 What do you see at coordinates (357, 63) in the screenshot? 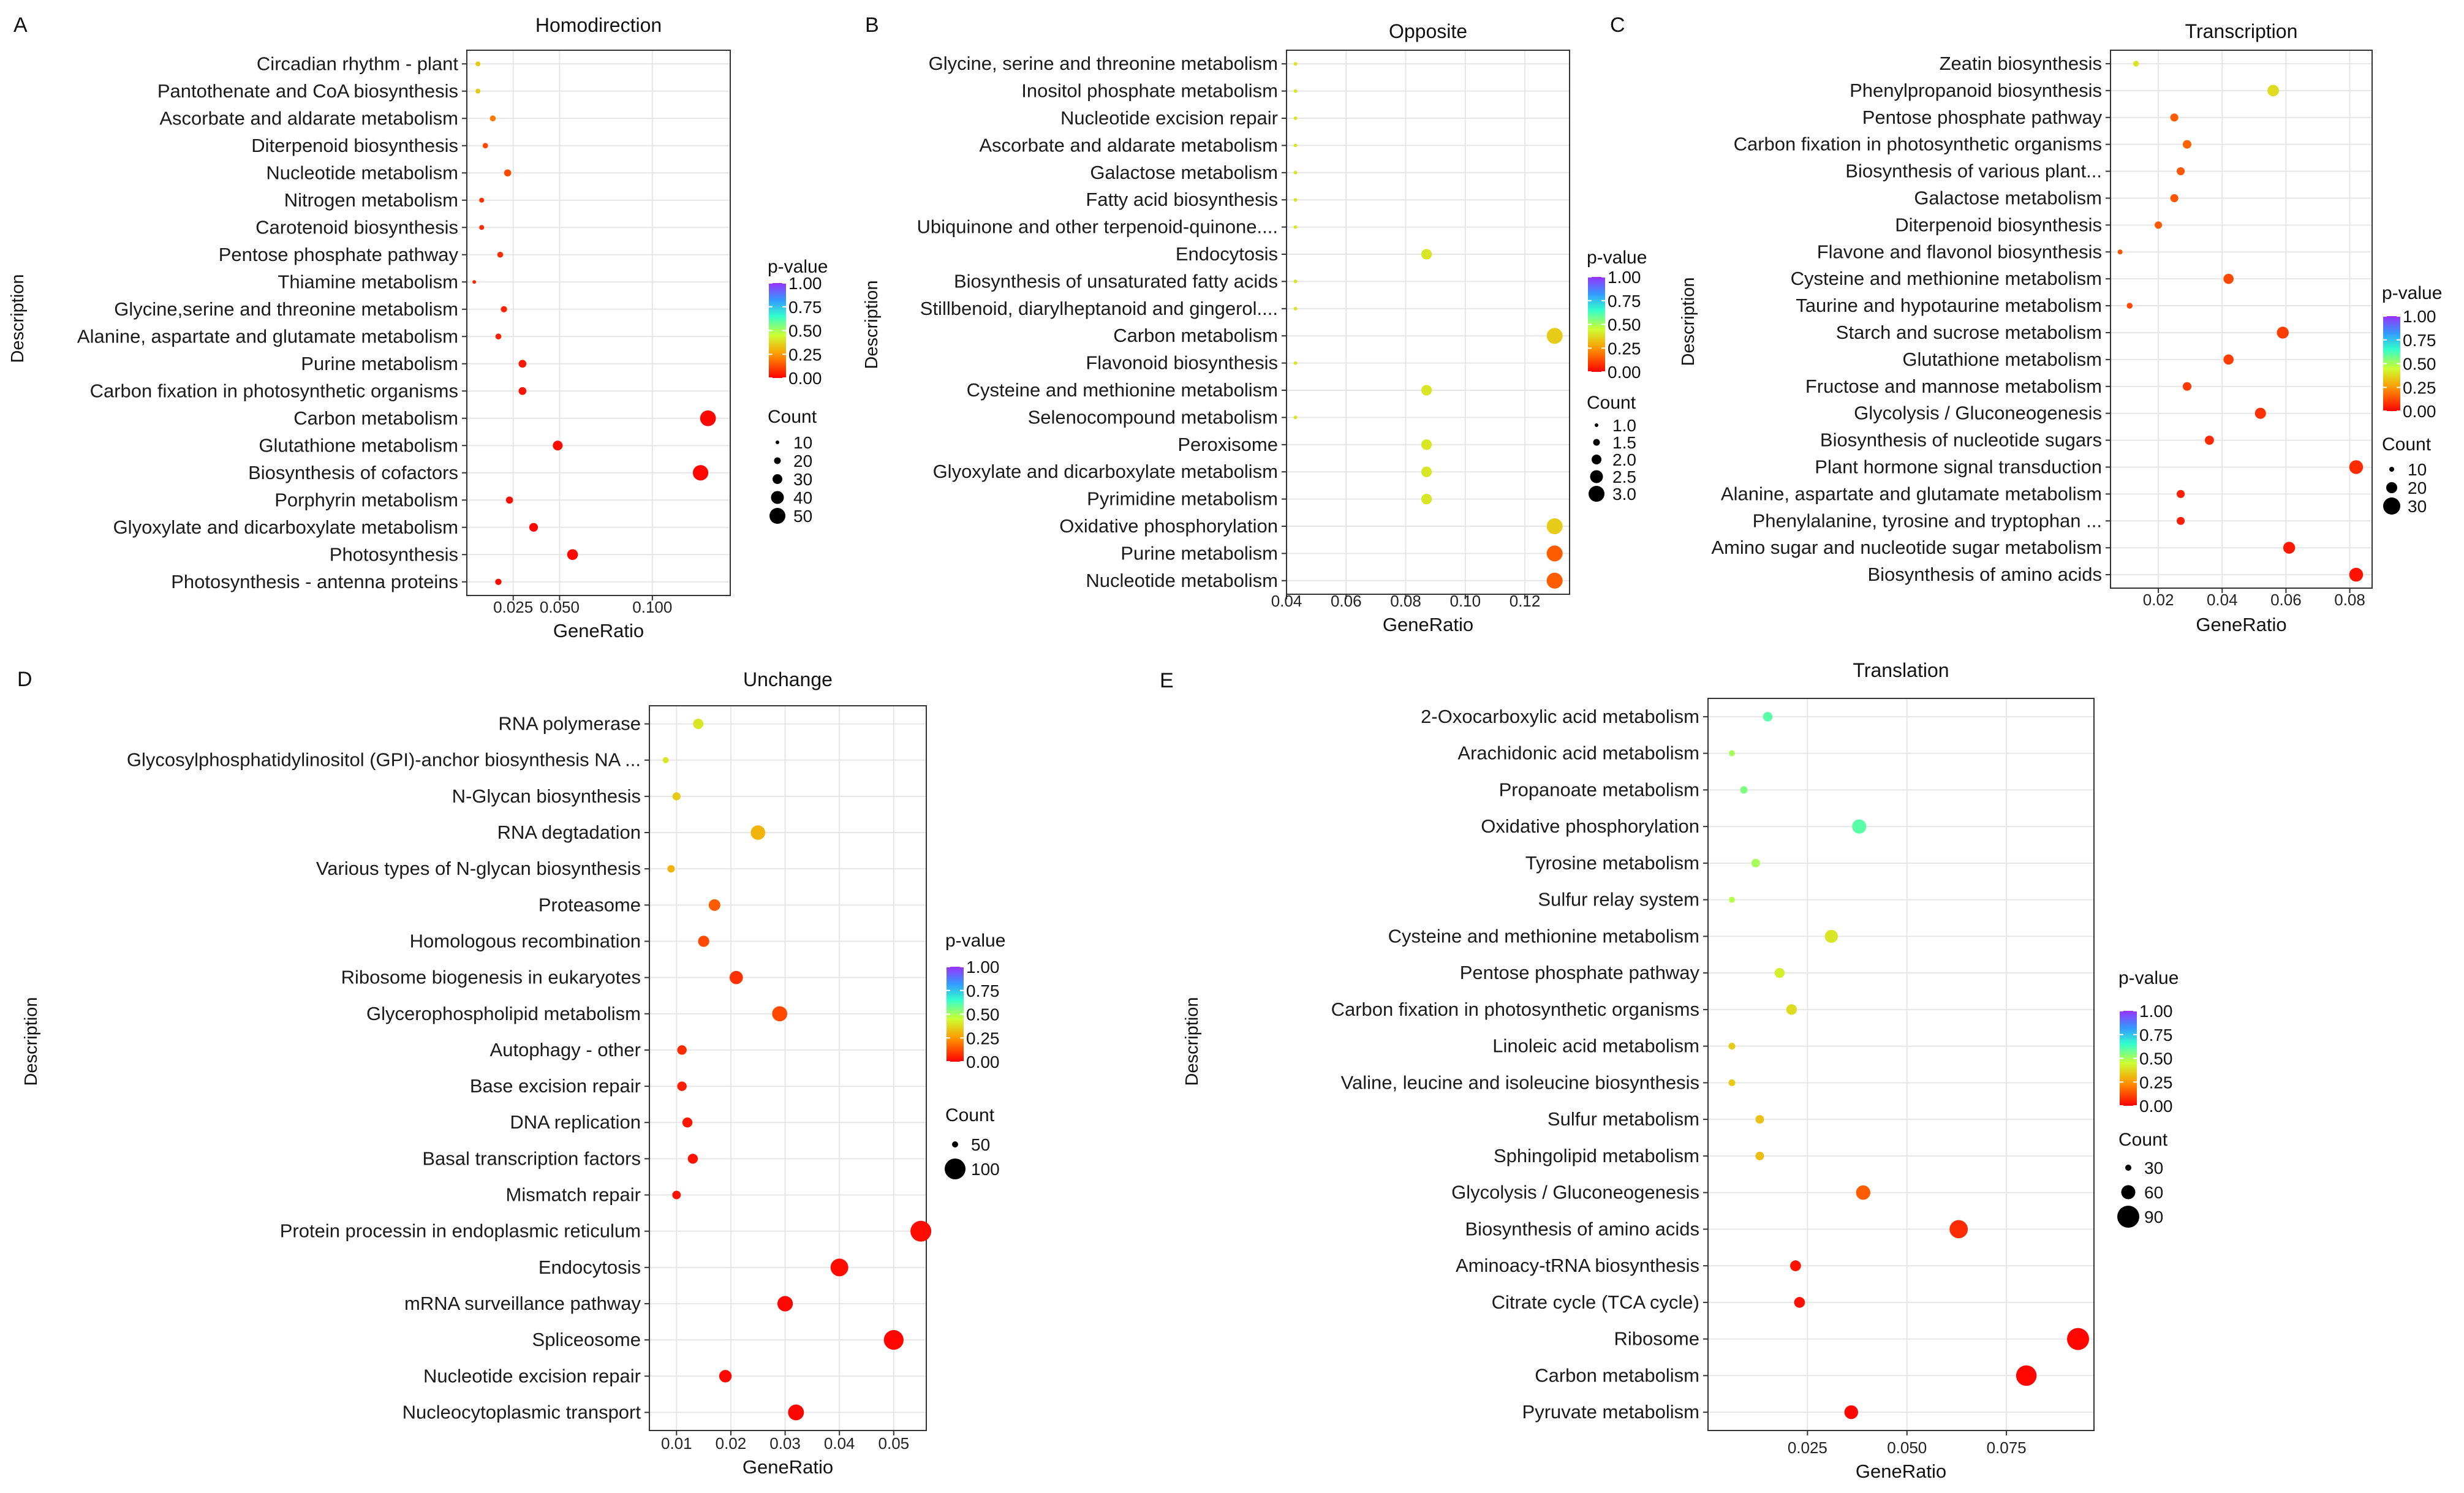
I see `y-tick-label: Circadian rhythm - plant` at bounding box center [357, 63].